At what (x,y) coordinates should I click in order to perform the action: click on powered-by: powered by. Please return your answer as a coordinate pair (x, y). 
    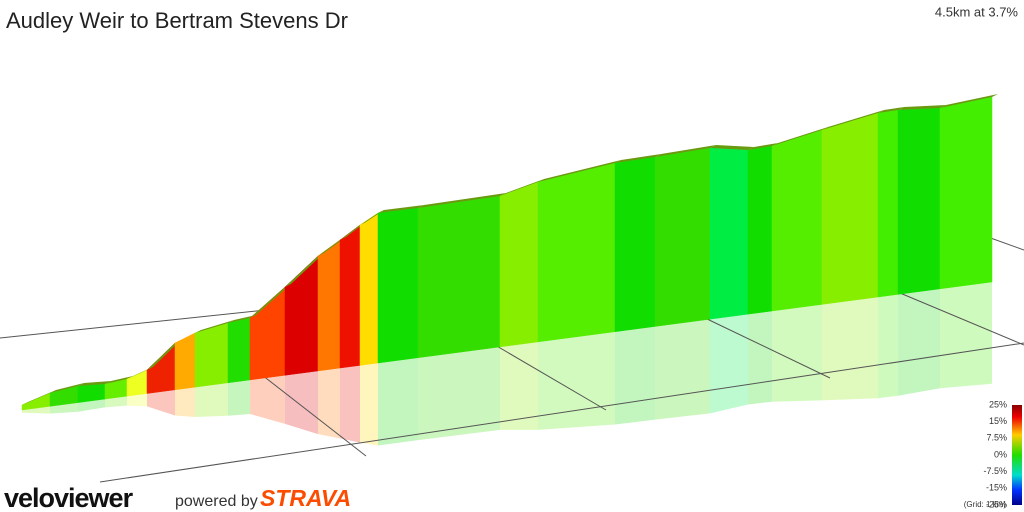
    Looking at the image, I should click on (216, 501).